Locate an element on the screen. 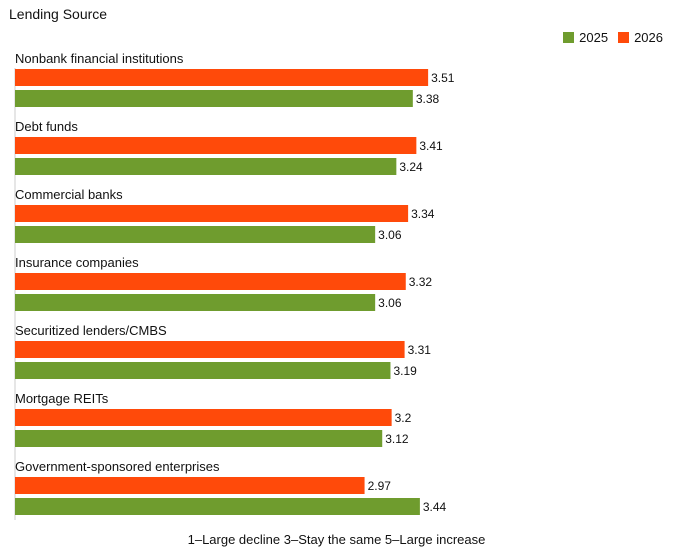  category-label: Commercial banks is located at coordinates (69, 194).